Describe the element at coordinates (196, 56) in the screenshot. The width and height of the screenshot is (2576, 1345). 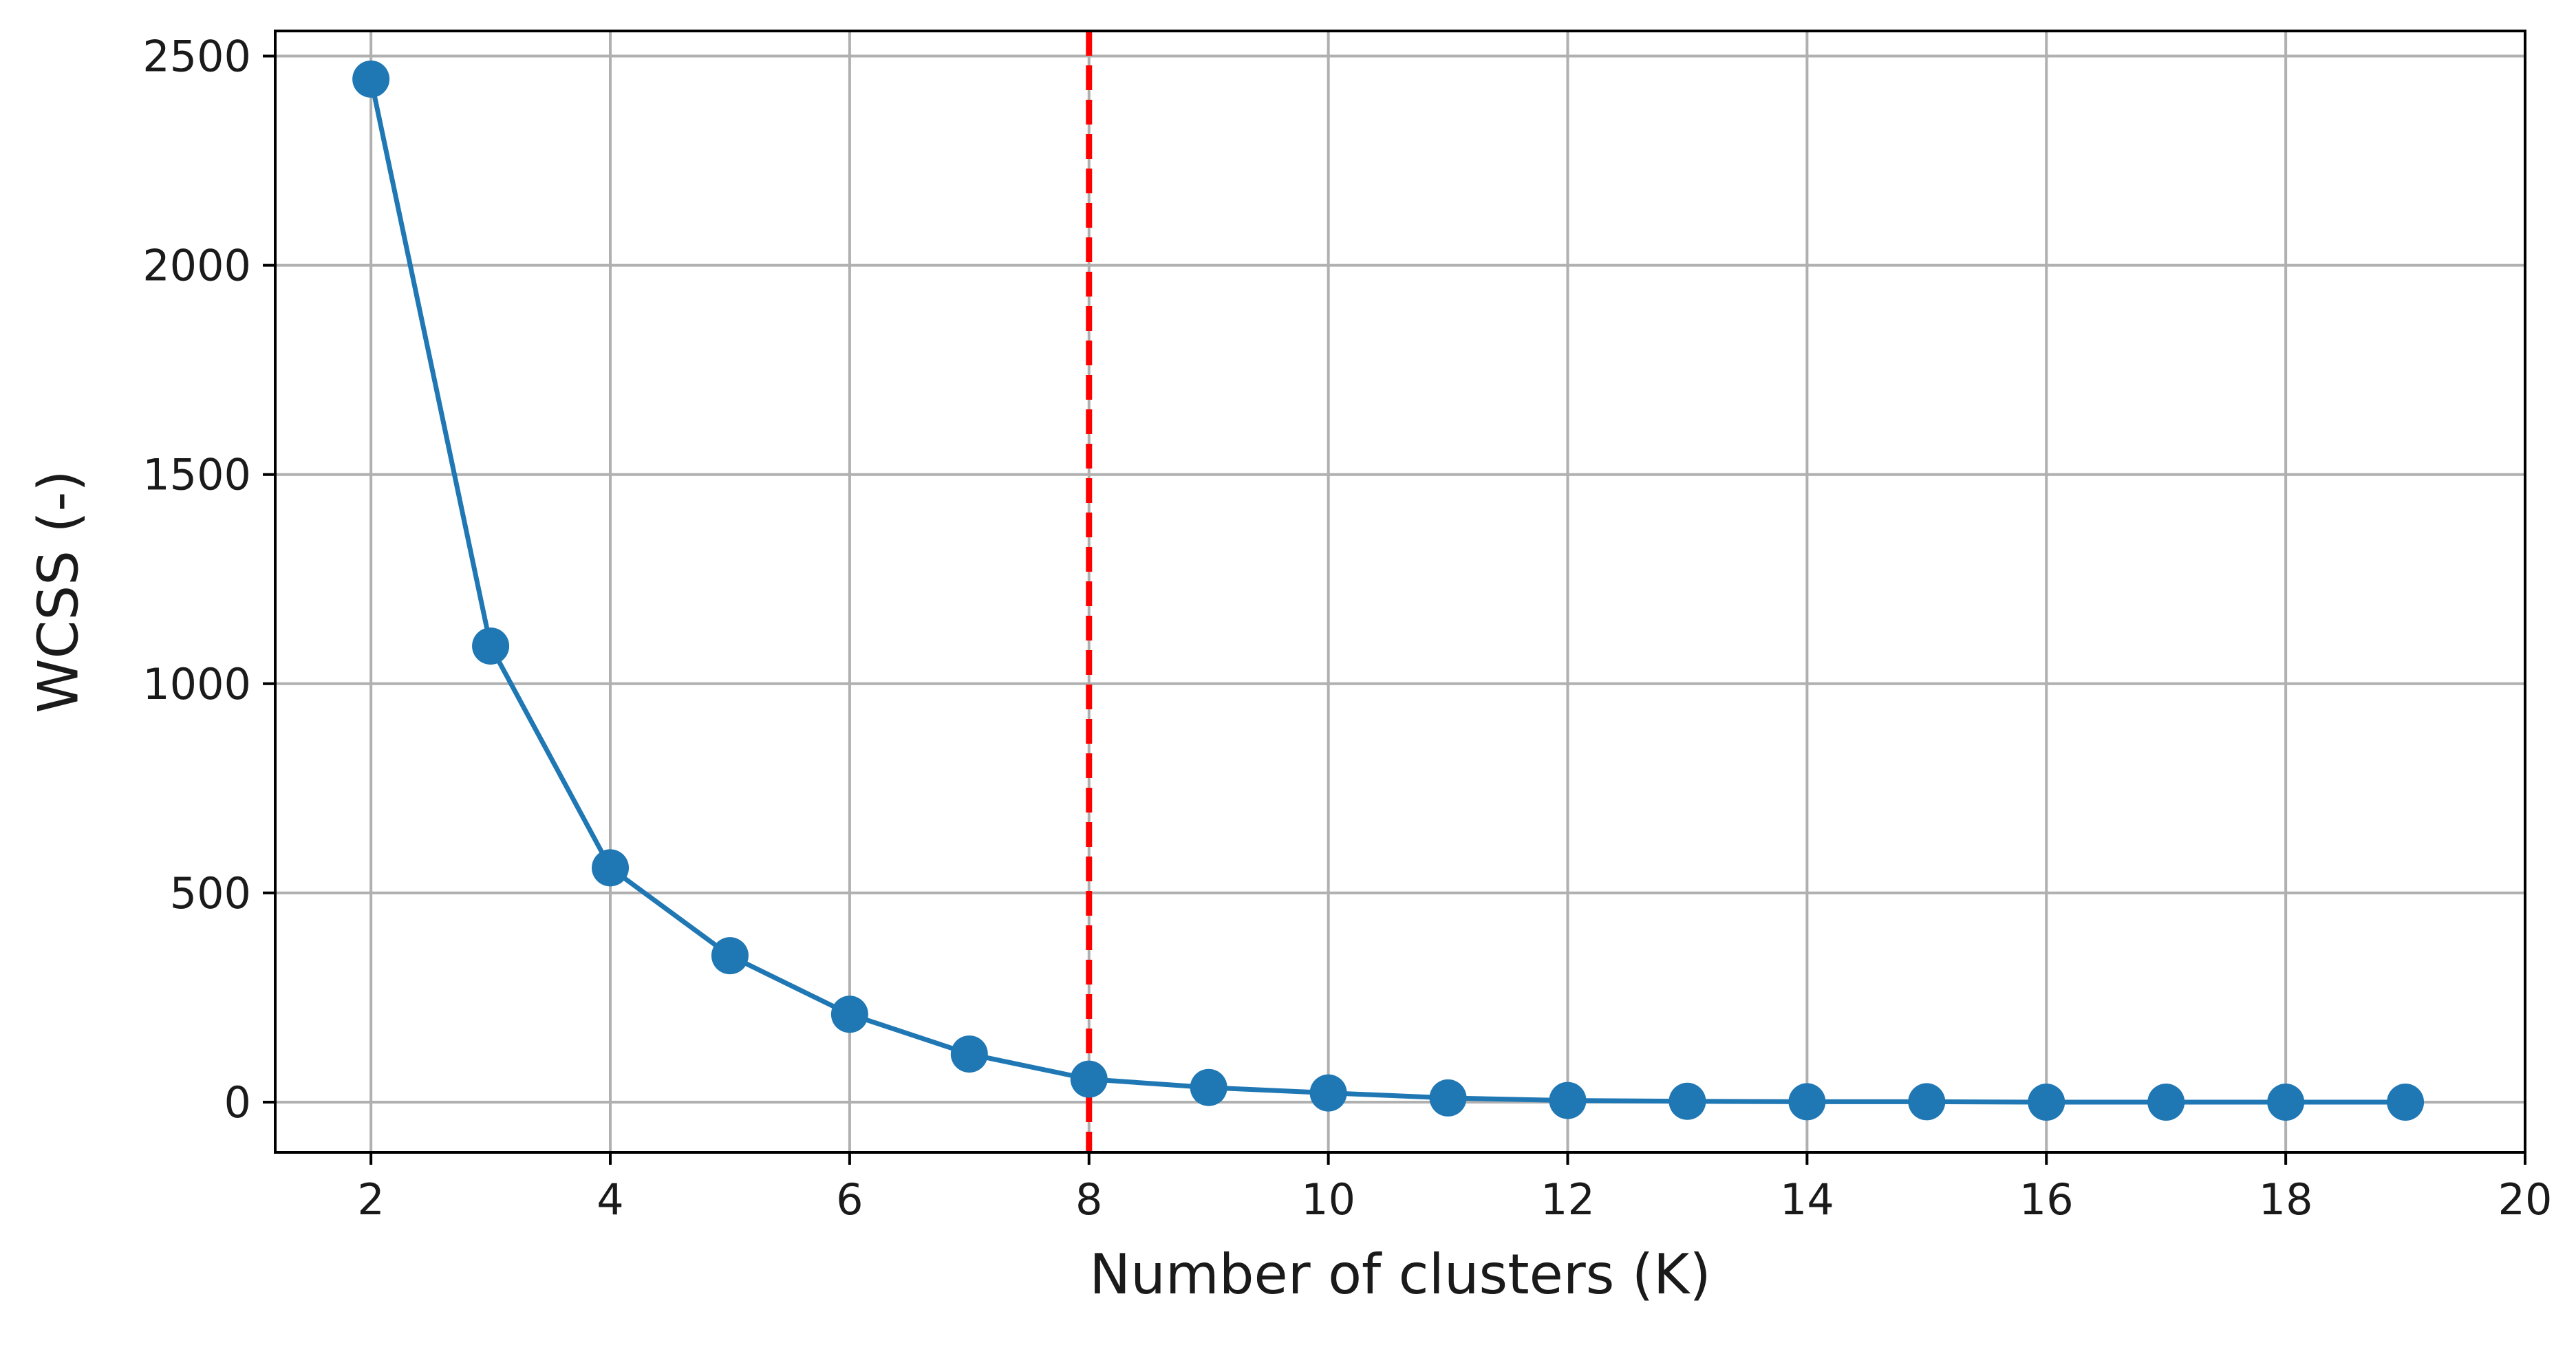
I see `y-tick-label: 2500` at that location.